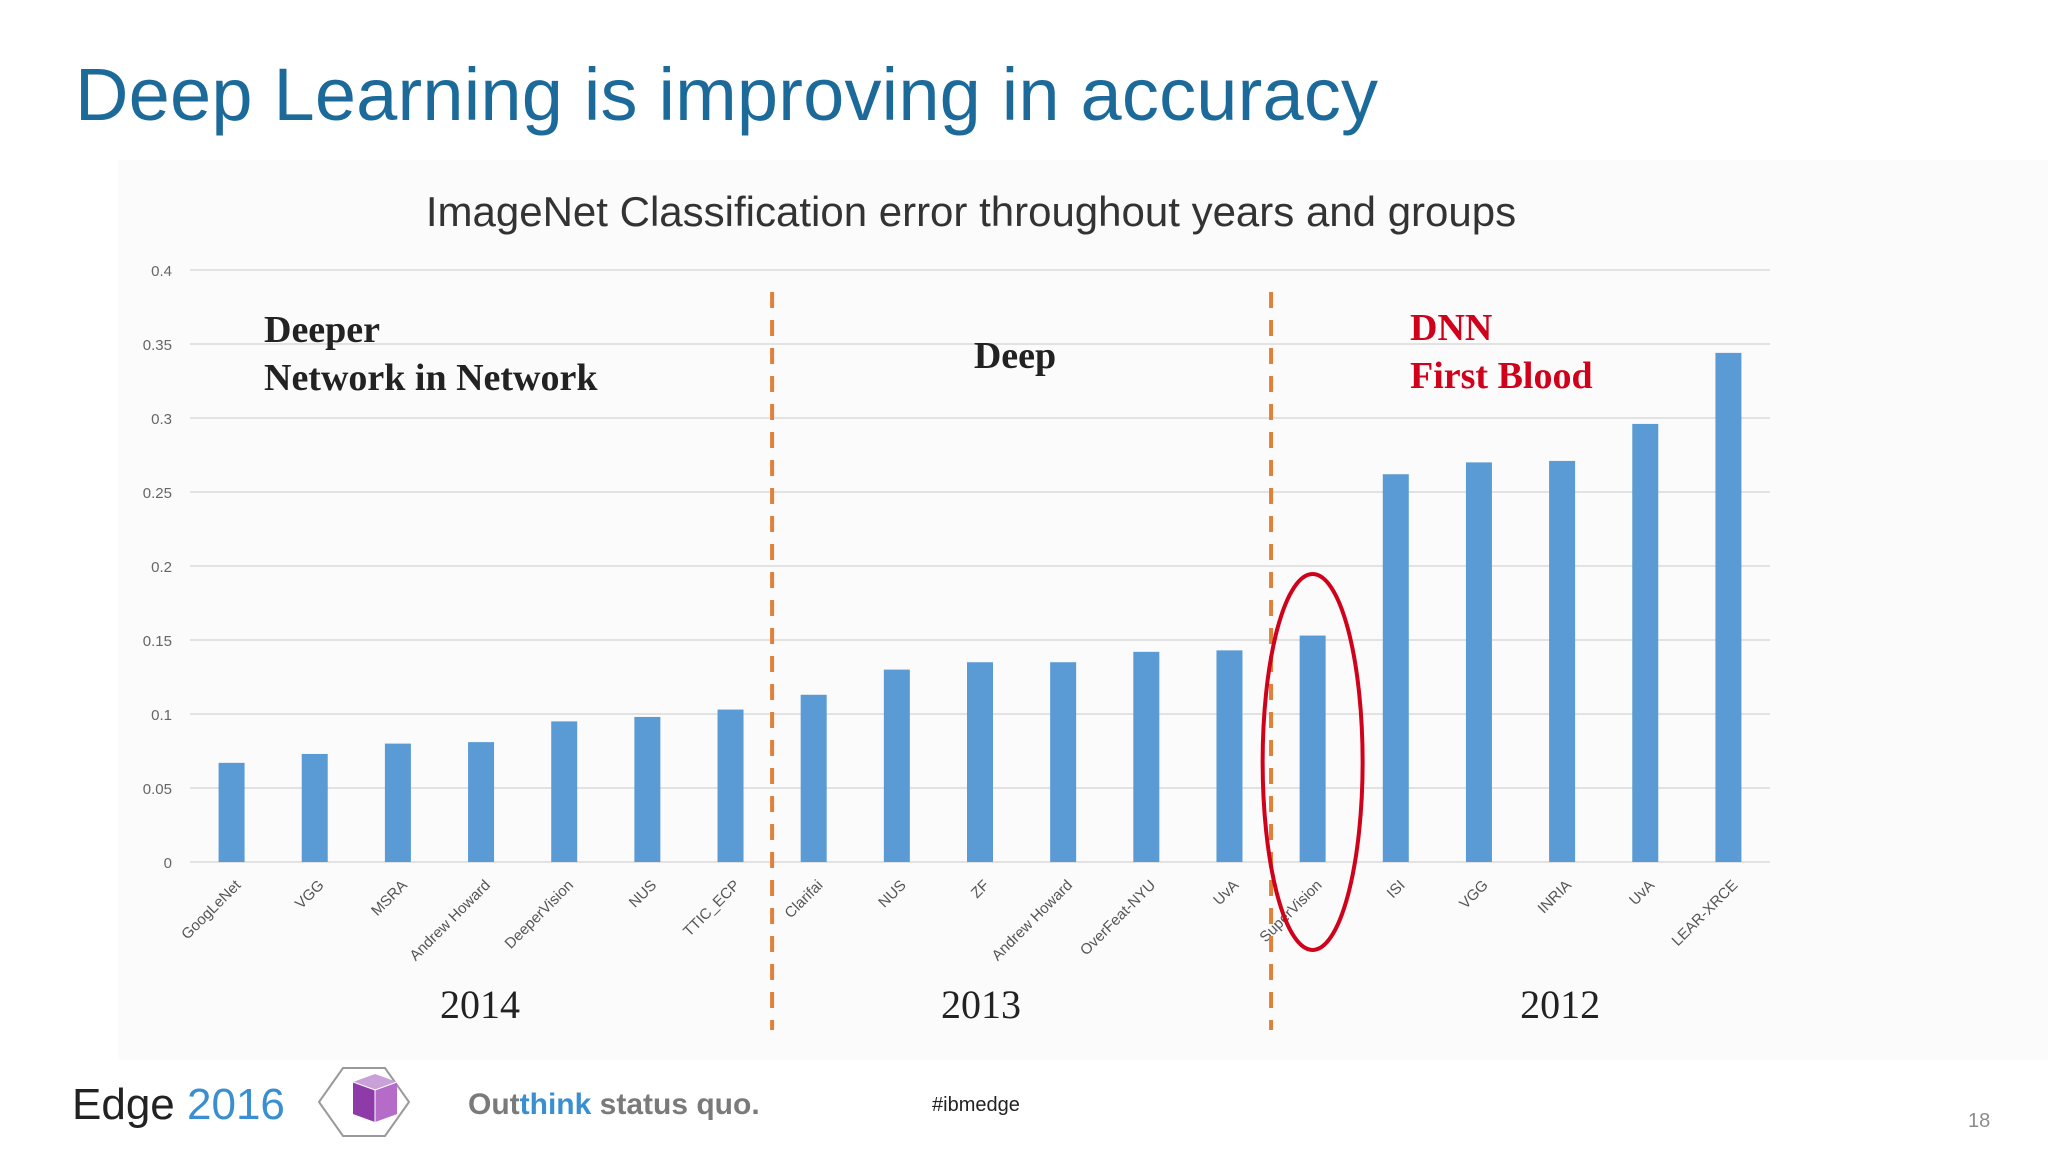 The height and width of the screenshot is (1152, 2048). Describe the element at coordinates (1015, 356) in the screenshot. I see `group-label: Deep` at that location.